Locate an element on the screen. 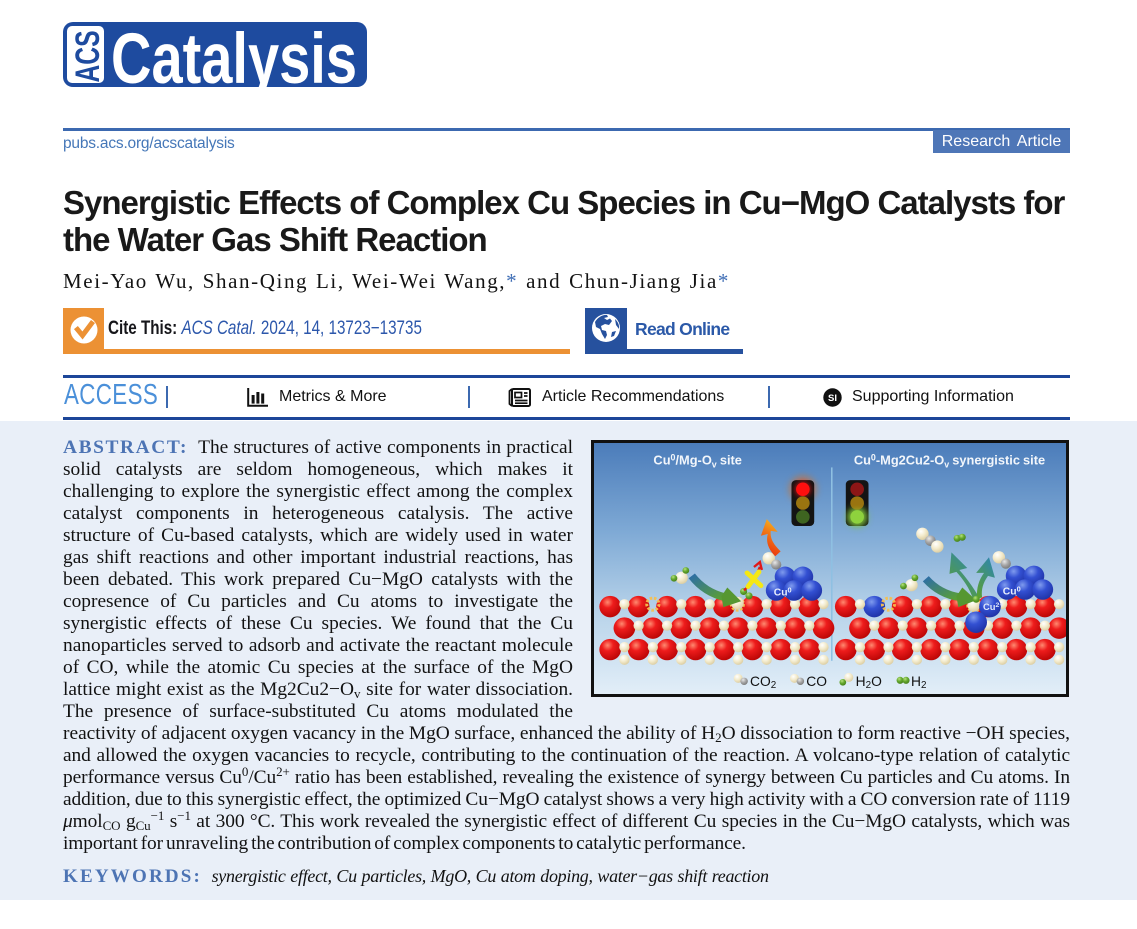 This screenshot has width=1137, height=929. svg-text: H2O is located at coordinates (869, 682).